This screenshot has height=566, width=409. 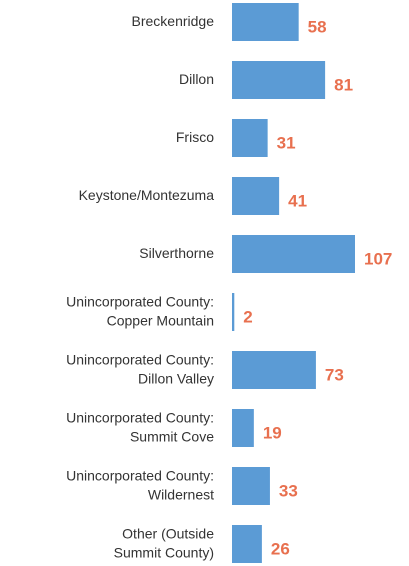 What do you see at coordinates (297, 200) in the screenshot?
I see `value-label: 41` at bounding box center [297, 200].